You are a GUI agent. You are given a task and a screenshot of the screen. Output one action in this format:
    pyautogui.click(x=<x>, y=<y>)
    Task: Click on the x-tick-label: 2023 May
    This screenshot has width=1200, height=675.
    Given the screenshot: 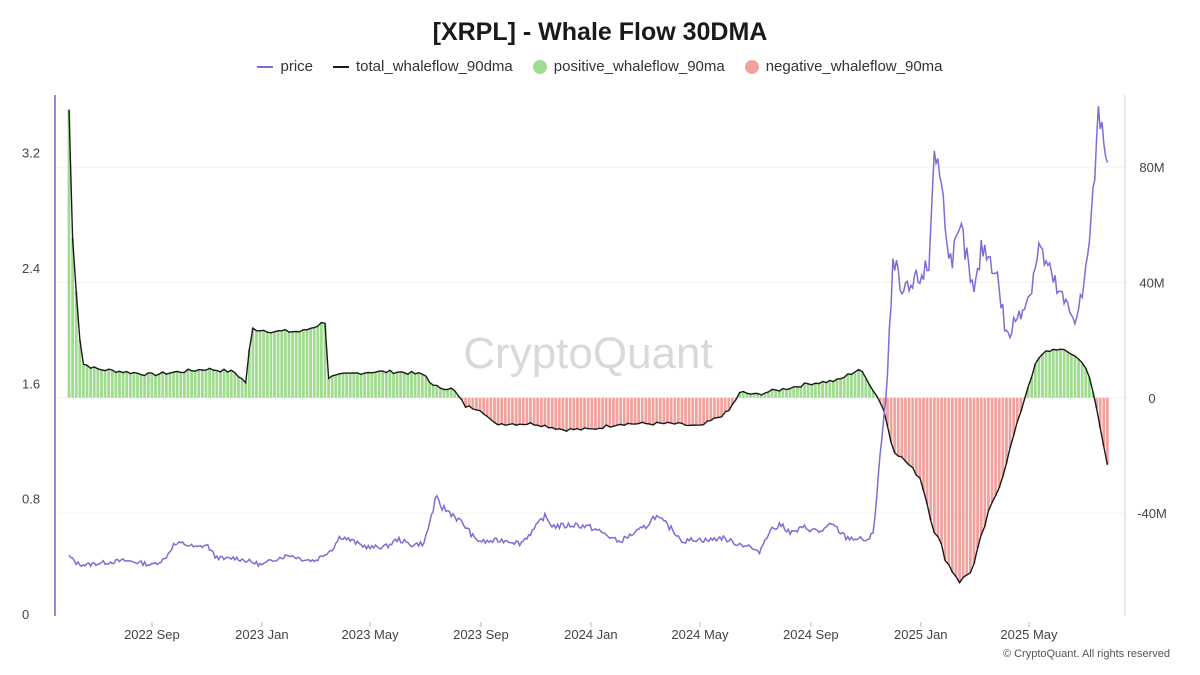 What is the action you would take?
    pyautogui.click(x=371, y=634)
    